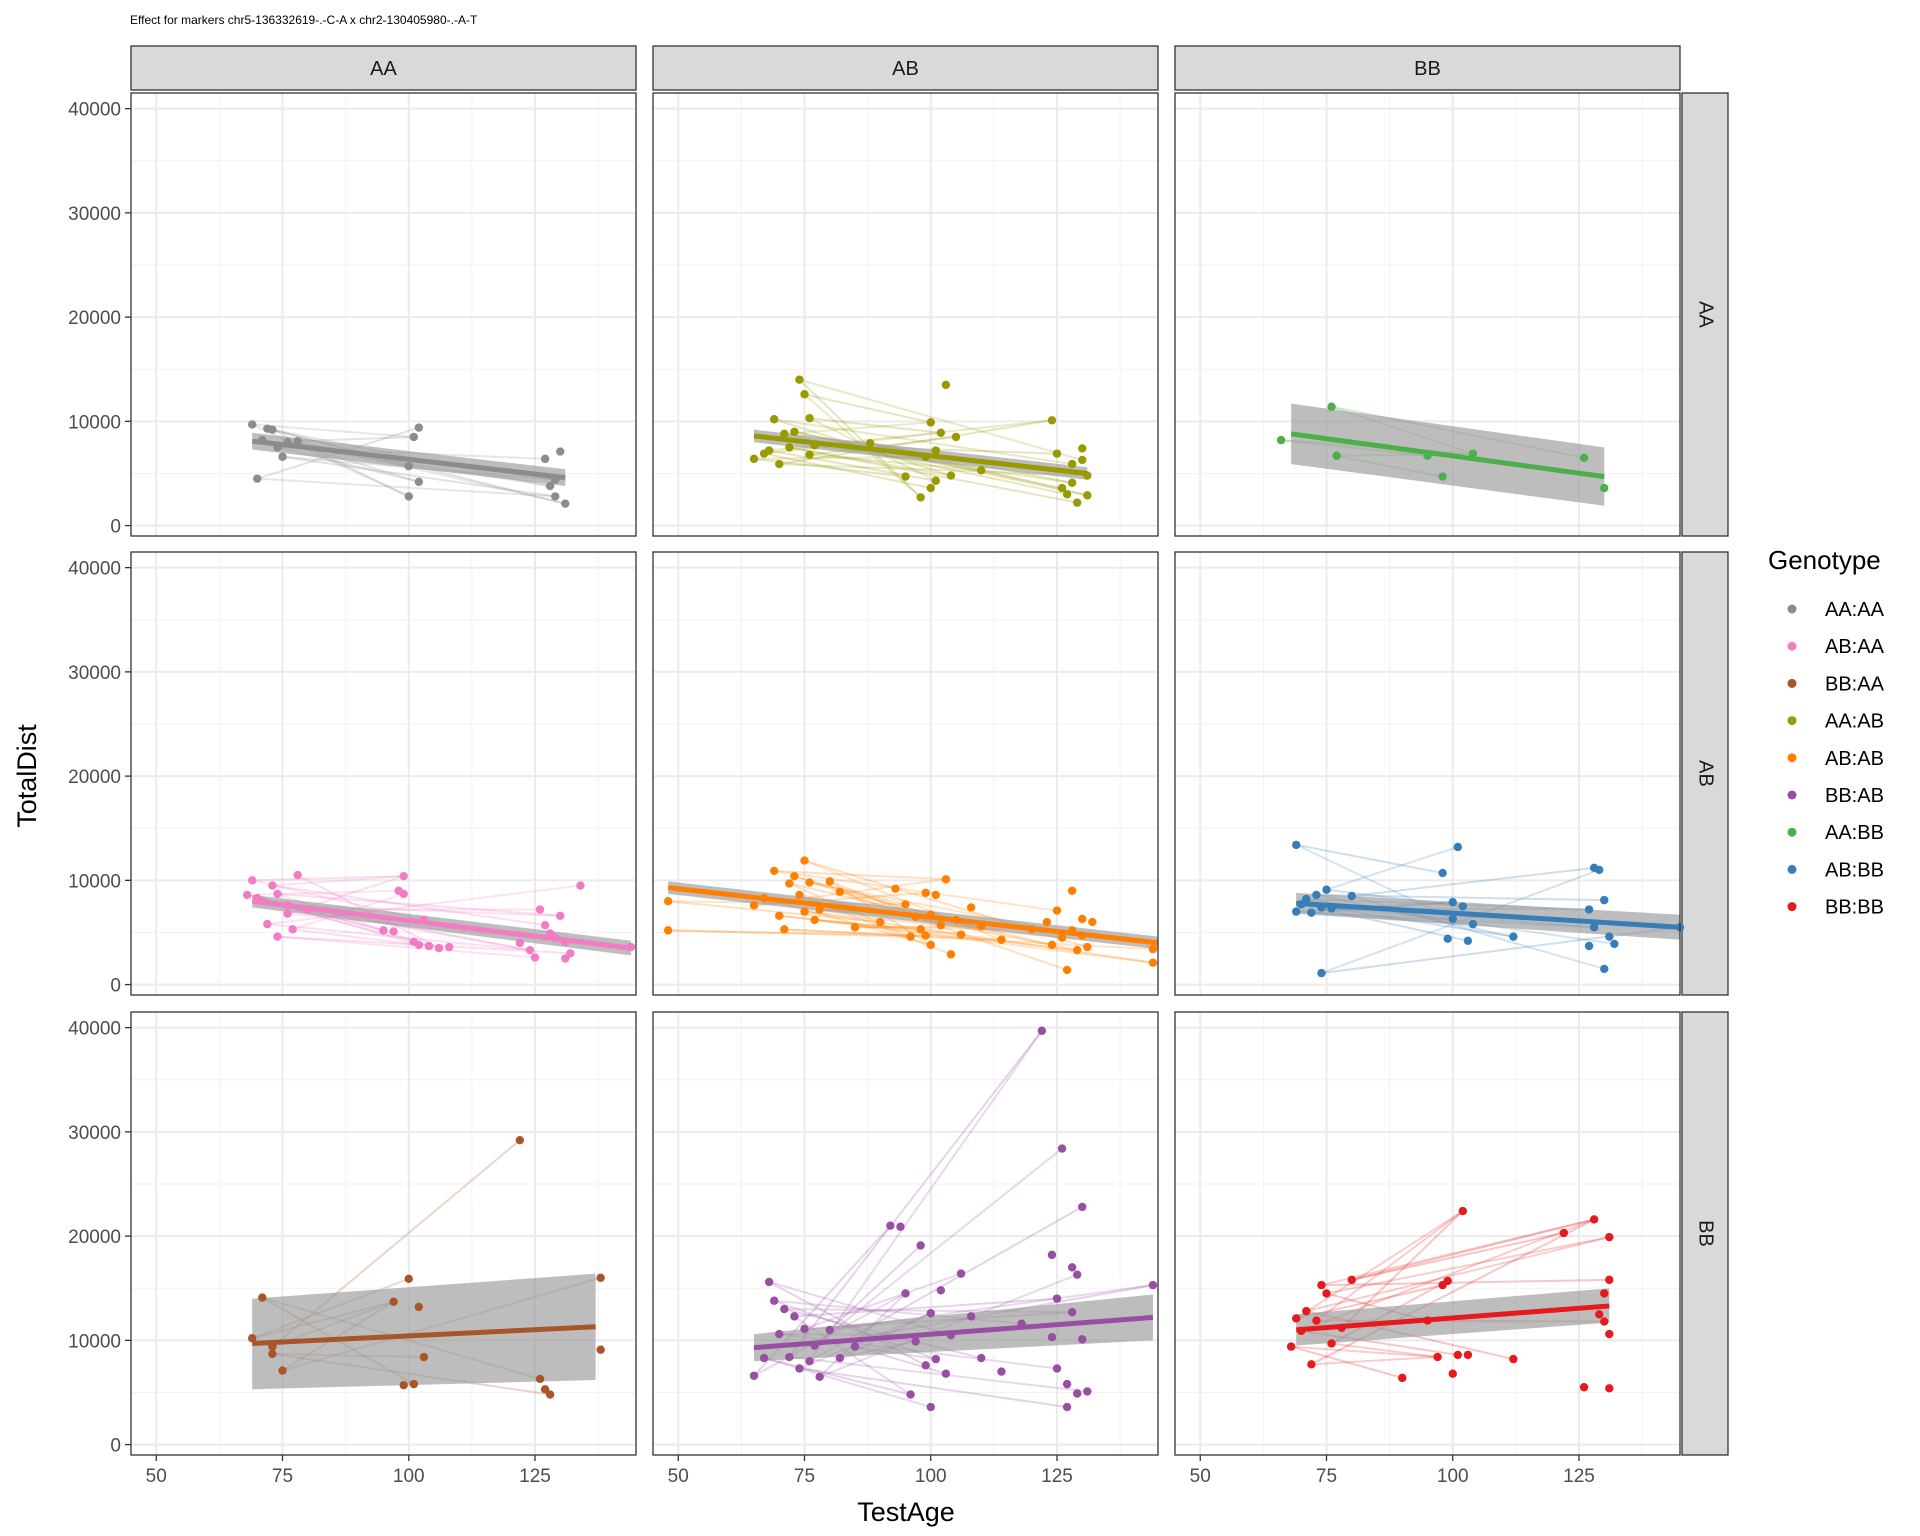 The width and height of the screenshot is (1920, 1536). I want to click on y-tick-label: 40000, so click(94, 1029).